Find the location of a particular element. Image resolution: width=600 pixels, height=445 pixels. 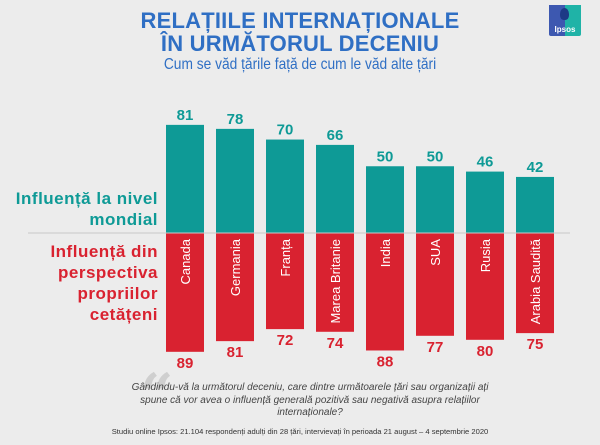

category-label: Canada is located at coordinates (185, 261).